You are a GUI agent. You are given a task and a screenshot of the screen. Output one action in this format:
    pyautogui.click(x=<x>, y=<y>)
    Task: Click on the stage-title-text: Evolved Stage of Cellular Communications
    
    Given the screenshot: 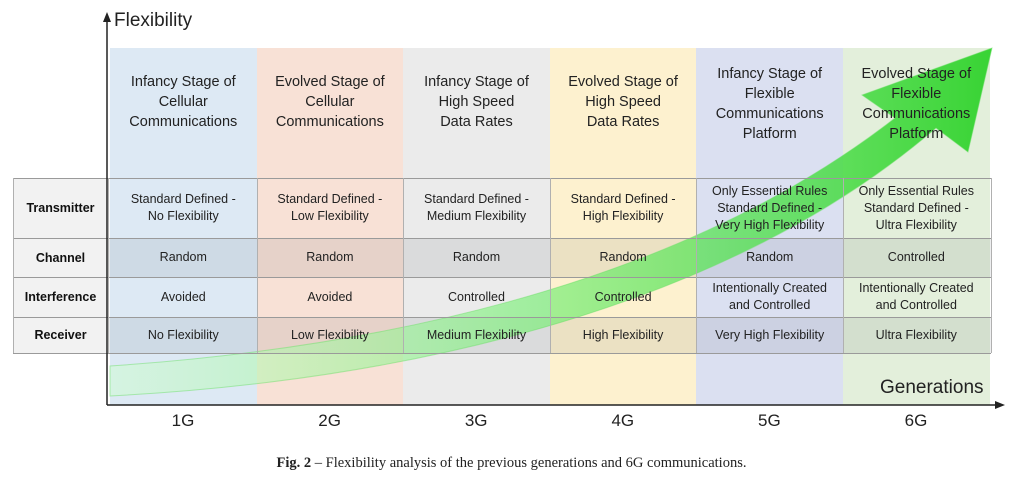 What is the action you would take?
    pyautogui.click(x=330, y=102)
    